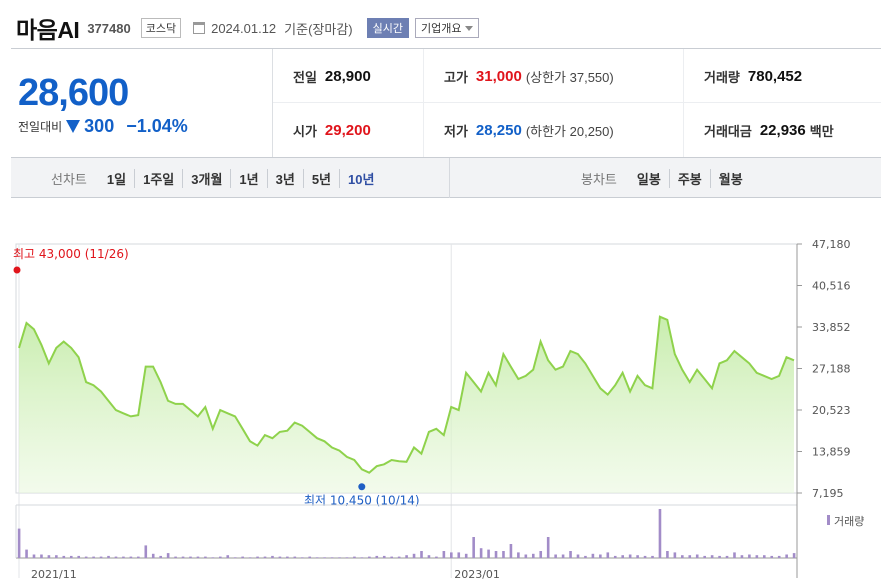  I want to click on candle-chart-periods: 봉차트 일봉 주봉 월봉, so click(666, 178).